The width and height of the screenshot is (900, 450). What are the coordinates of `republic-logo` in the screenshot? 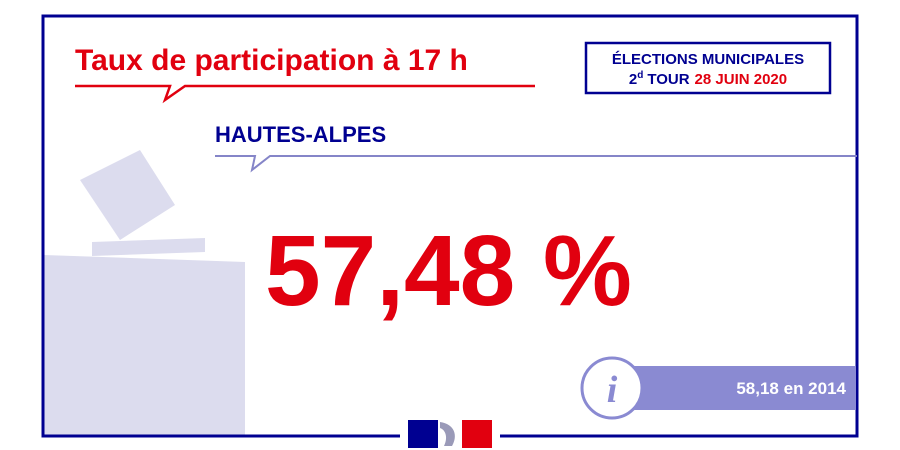 It's located at (450, 434).